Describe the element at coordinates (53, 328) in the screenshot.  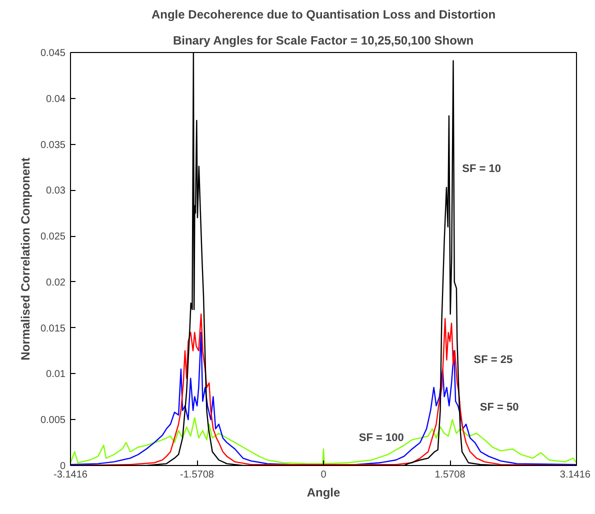
I see `y-tick-label: 0.015` at that location.